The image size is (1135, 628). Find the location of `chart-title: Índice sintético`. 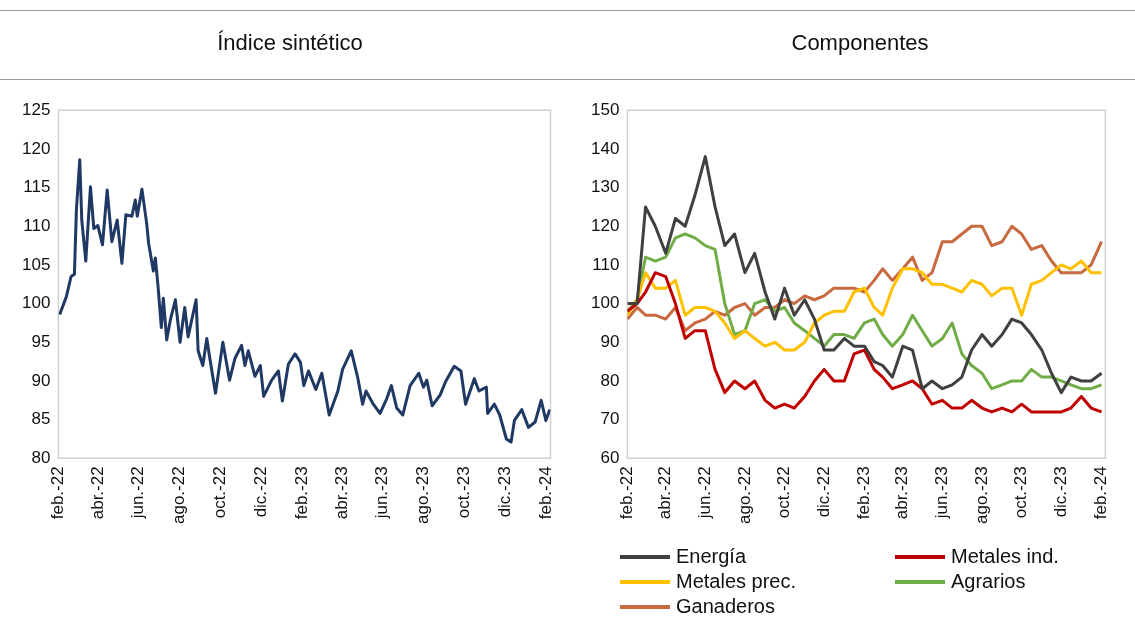

chart-title: Índice sintético is located at coordinates (290, 43).